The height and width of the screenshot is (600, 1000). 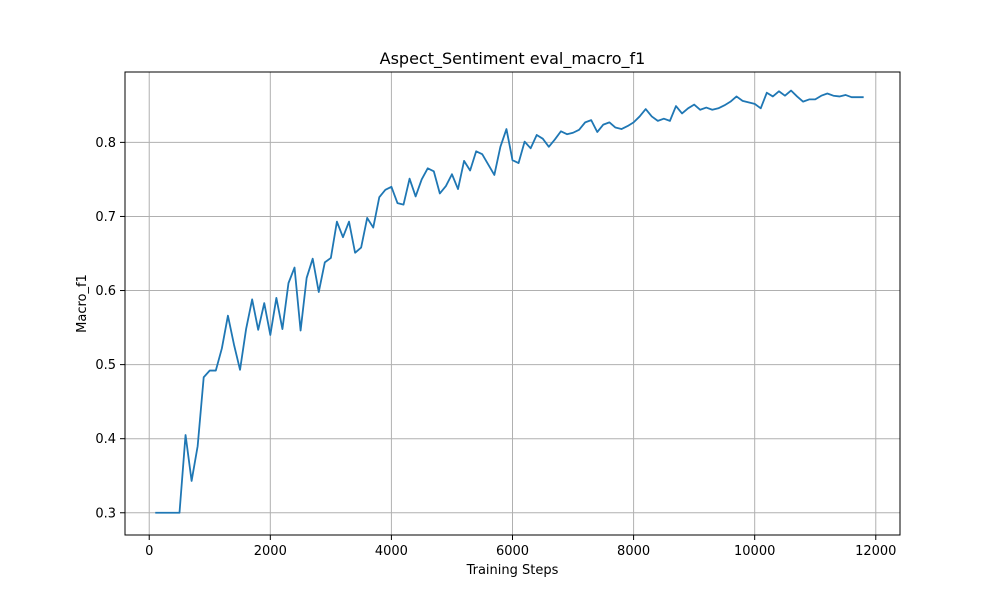 I want to click on y-tick-label: 0.7, so click(x=105, y=217).